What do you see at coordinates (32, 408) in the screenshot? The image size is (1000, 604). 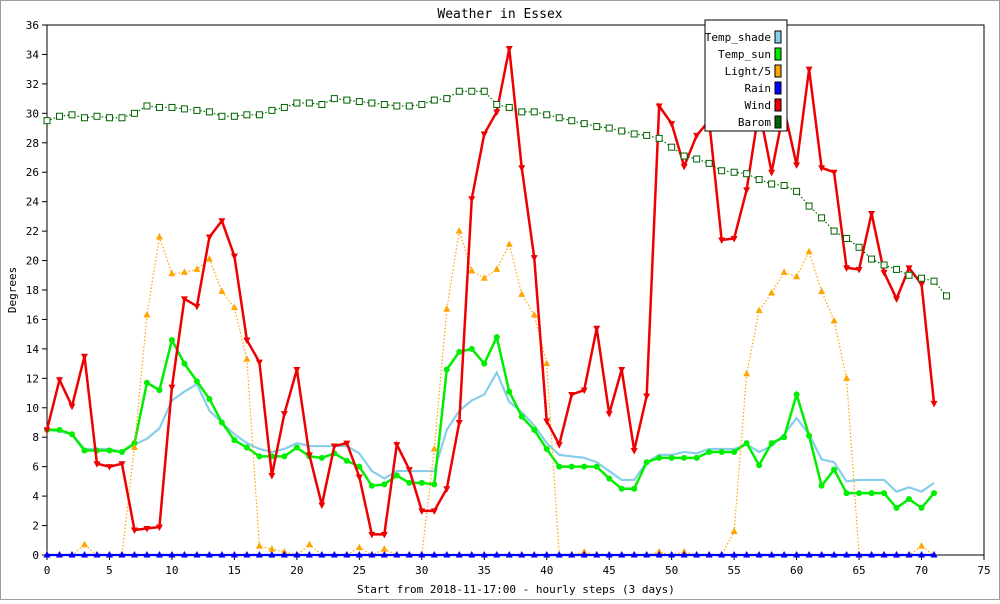 I see `y-tick-label: 10` at bounding box center [32, 408].